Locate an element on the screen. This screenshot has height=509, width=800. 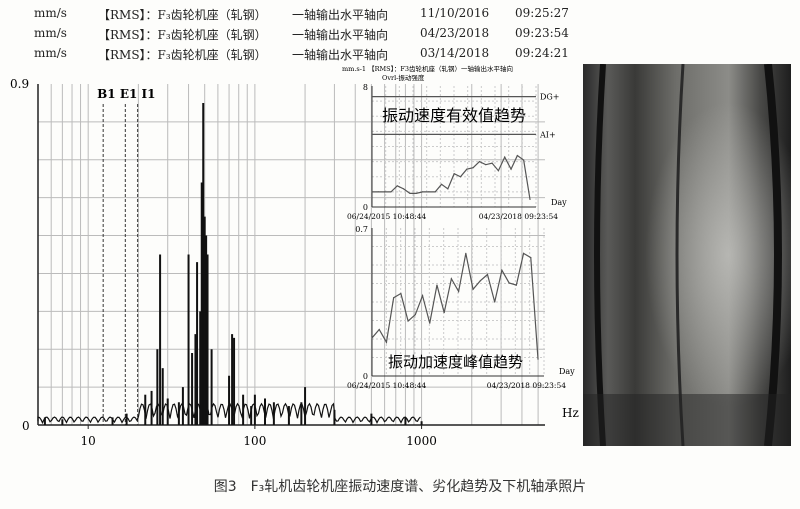
time: 09:23:54 is located at coordinates (542, 33).